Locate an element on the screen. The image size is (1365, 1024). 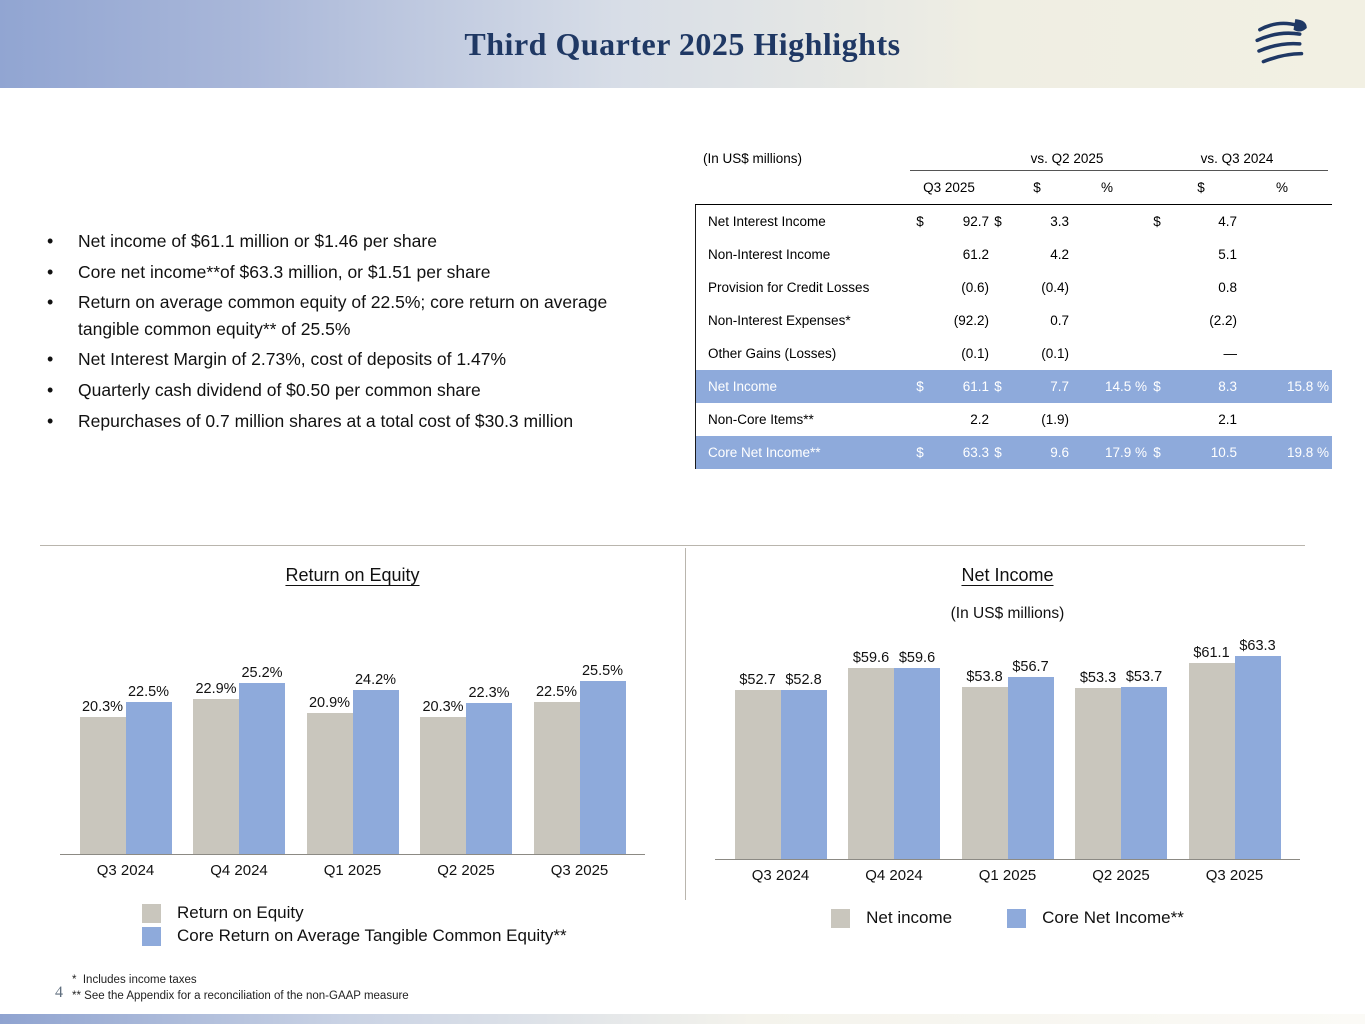
bar-value-label: 24.2% is located at coordinates (375, 680).